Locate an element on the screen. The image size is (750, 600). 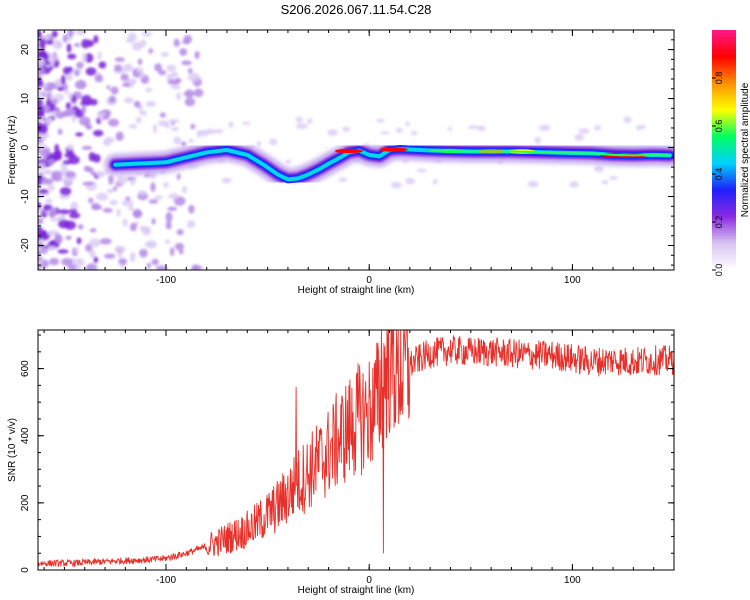
colorbar-label: Normalized spectral amplitude is located at coordinates (745, 149).